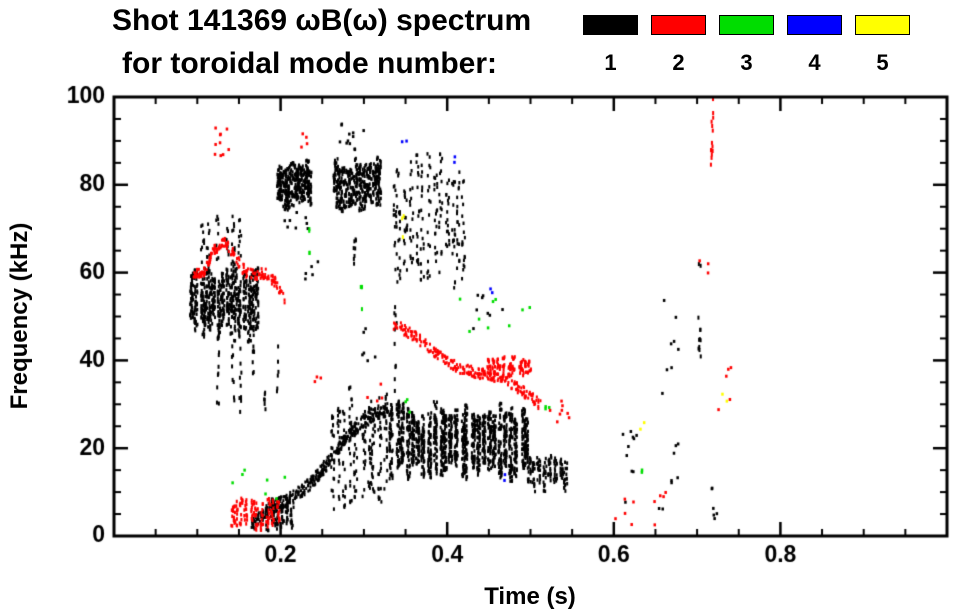  What do you see at coordinates (814, 25) in the screenshot?
I see `legend-swatch-n4` at bounding box center [814, 25].